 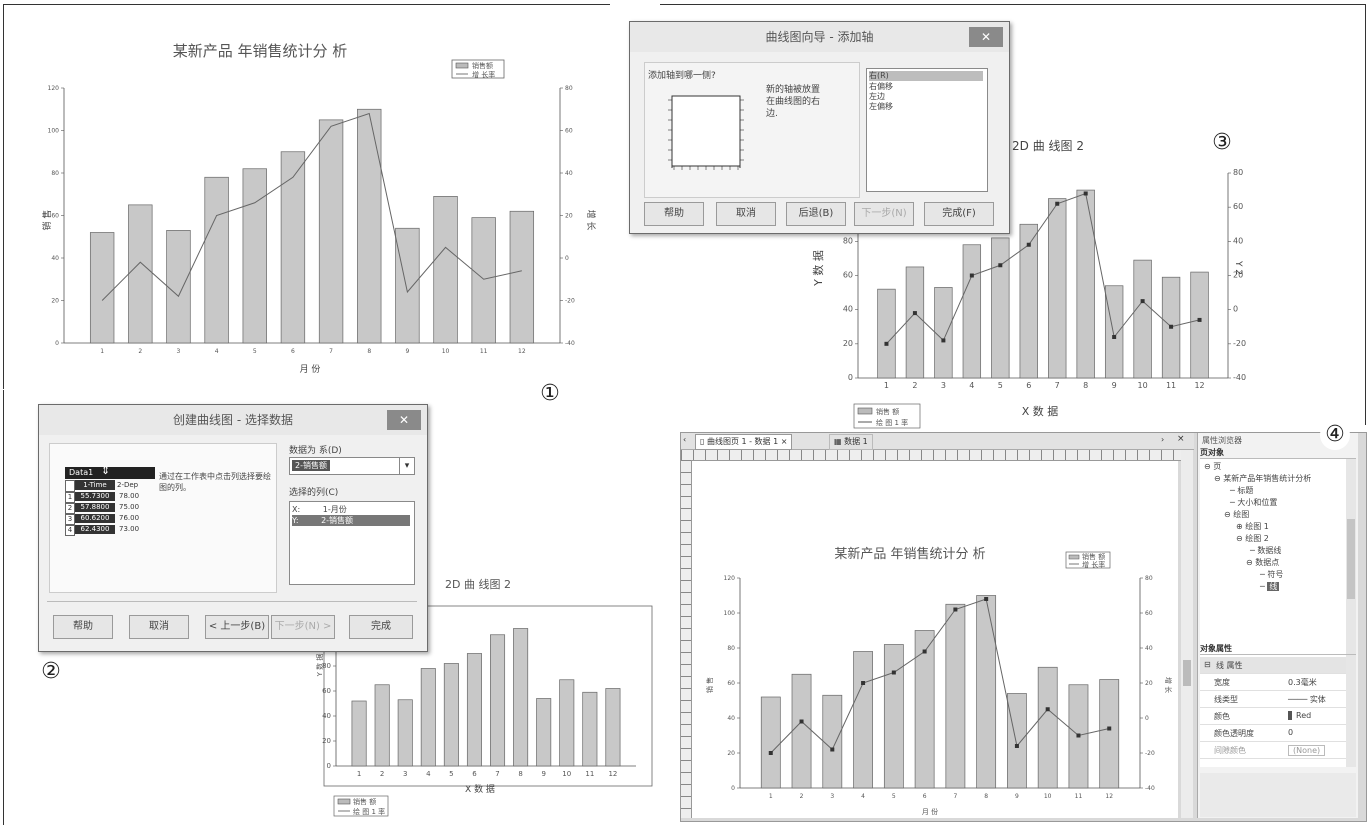 I want to click on prop-value: Red, so click(x=1299, y=715).